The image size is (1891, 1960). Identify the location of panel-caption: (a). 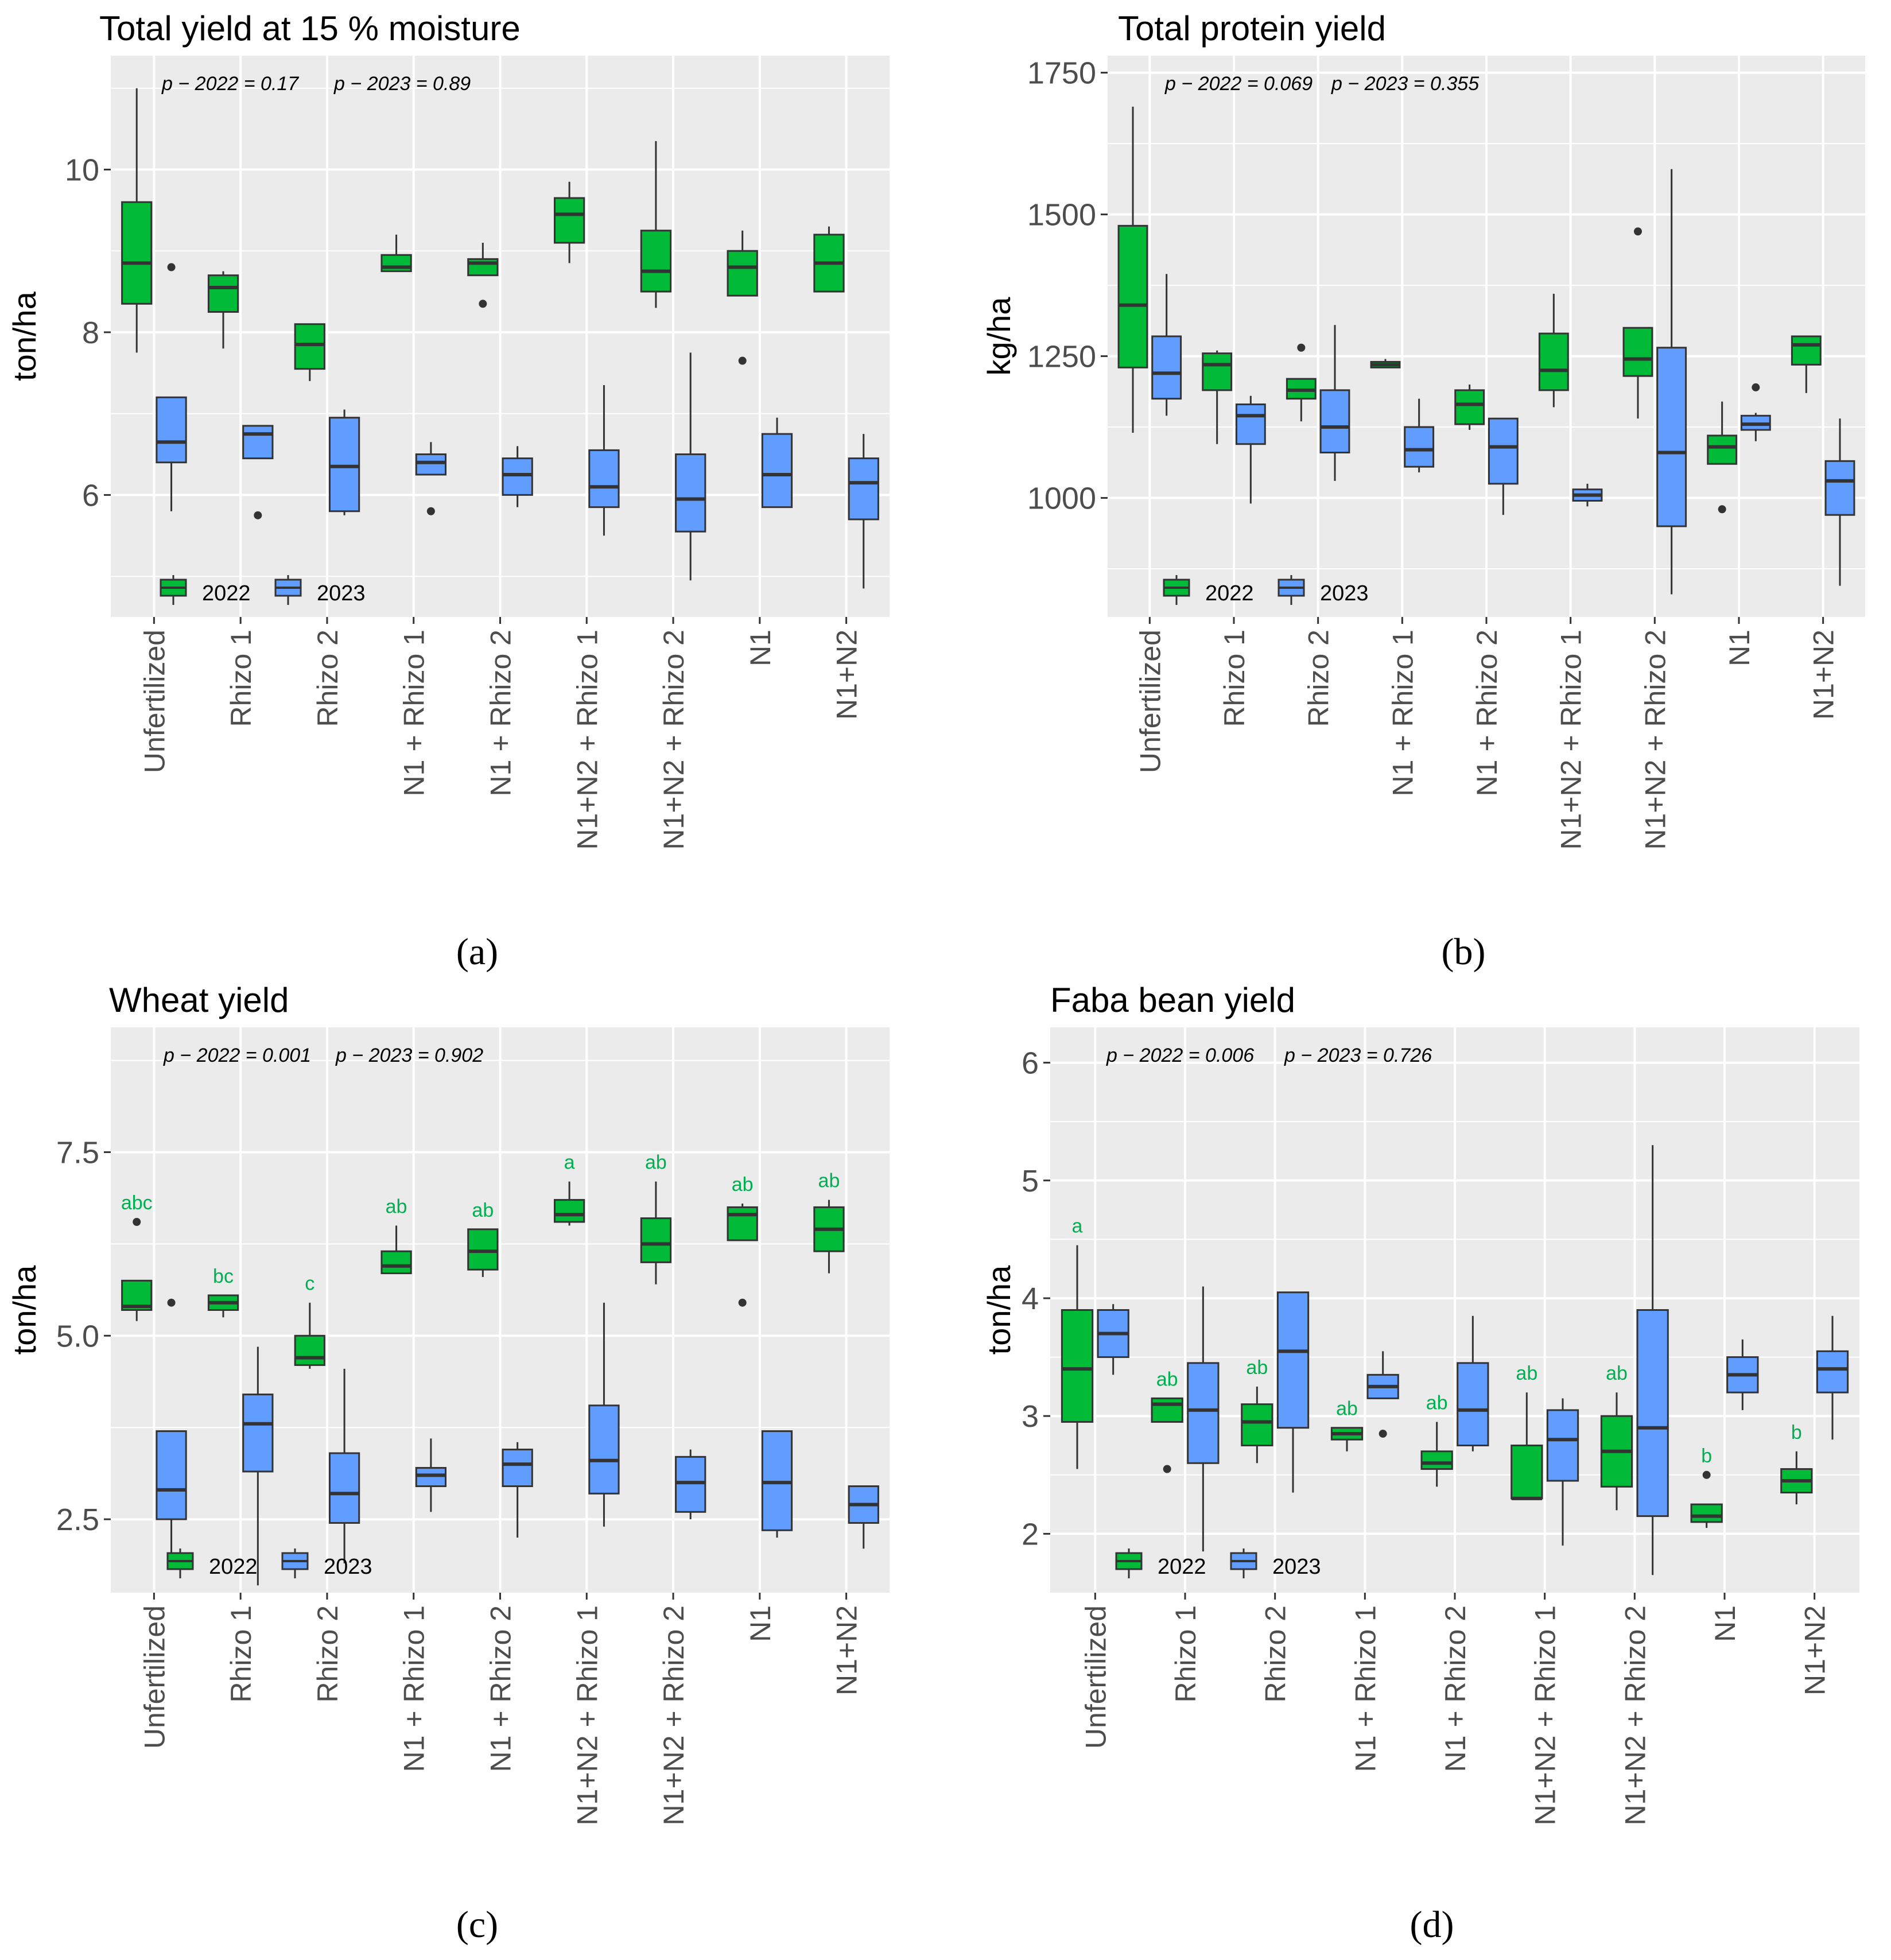
(477, 952).